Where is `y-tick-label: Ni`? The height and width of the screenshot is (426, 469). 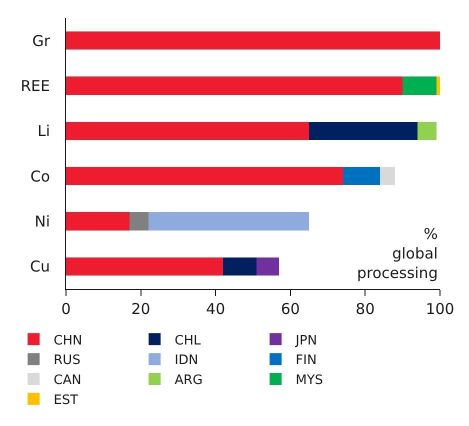
y-tick-label: Ni is located at coordinates (42, 221).